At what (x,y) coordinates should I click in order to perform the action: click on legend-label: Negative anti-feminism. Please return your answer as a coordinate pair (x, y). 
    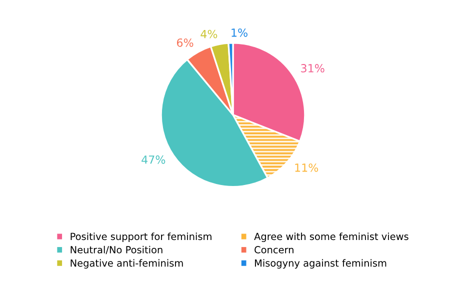
    Looking at the image, I should click on (126, 264).